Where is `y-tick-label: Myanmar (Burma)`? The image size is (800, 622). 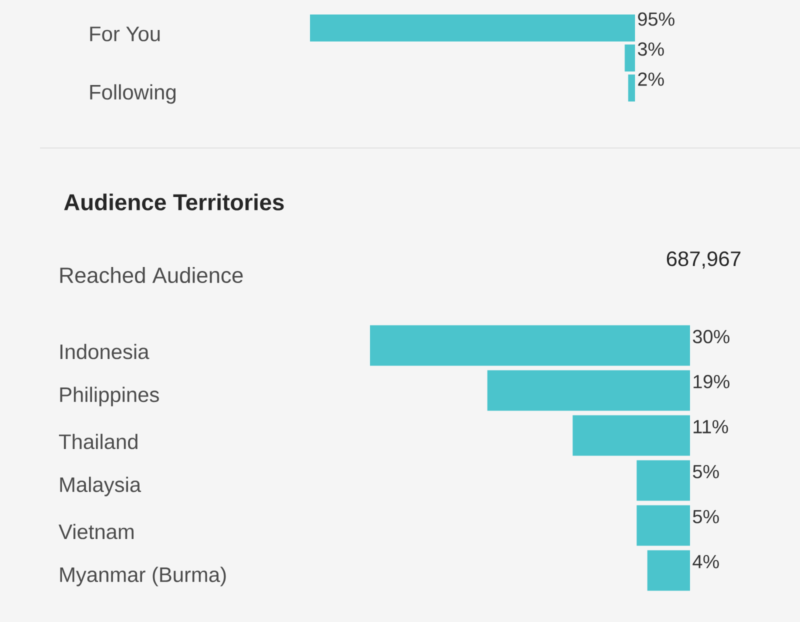
y-tick-label: Myanmar (Burma) is located at coordinates (143, 576).